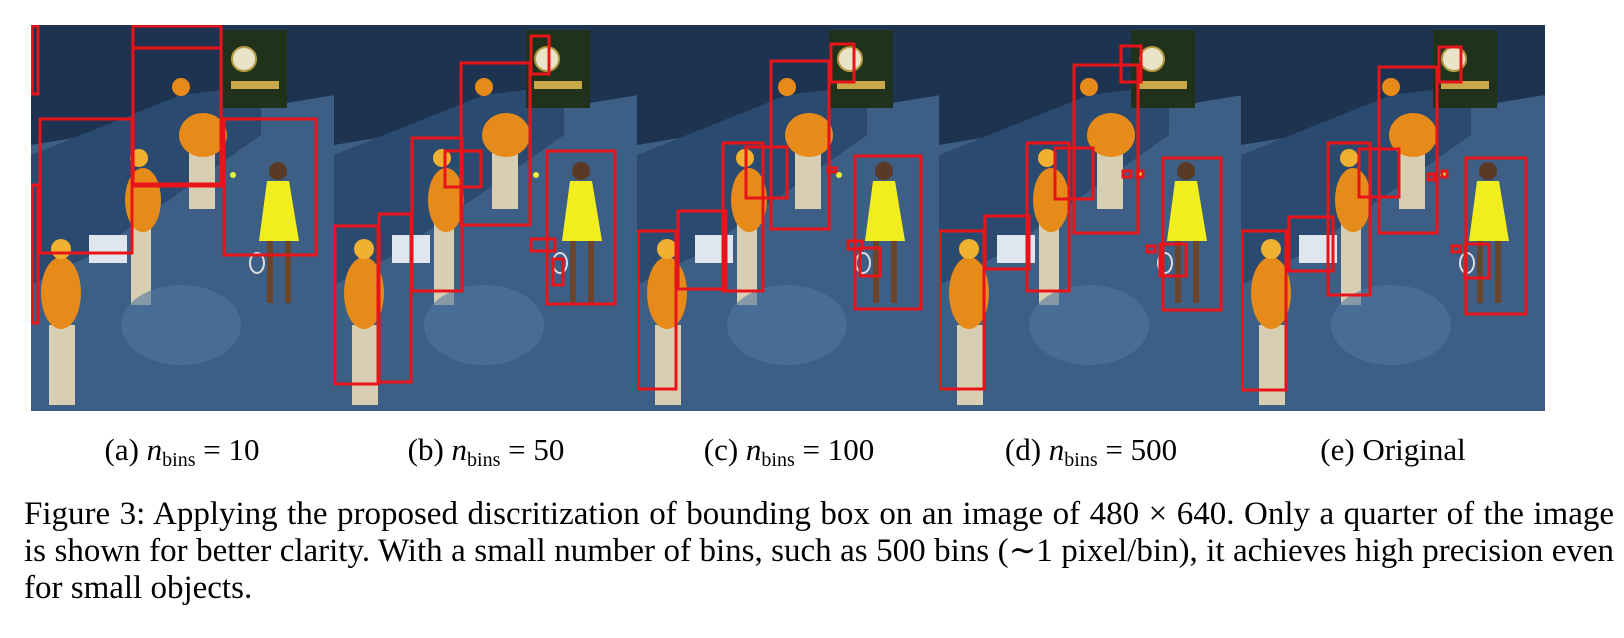 The image size is (1624, 638). I want to click on panel-d, so click(1091, 218).